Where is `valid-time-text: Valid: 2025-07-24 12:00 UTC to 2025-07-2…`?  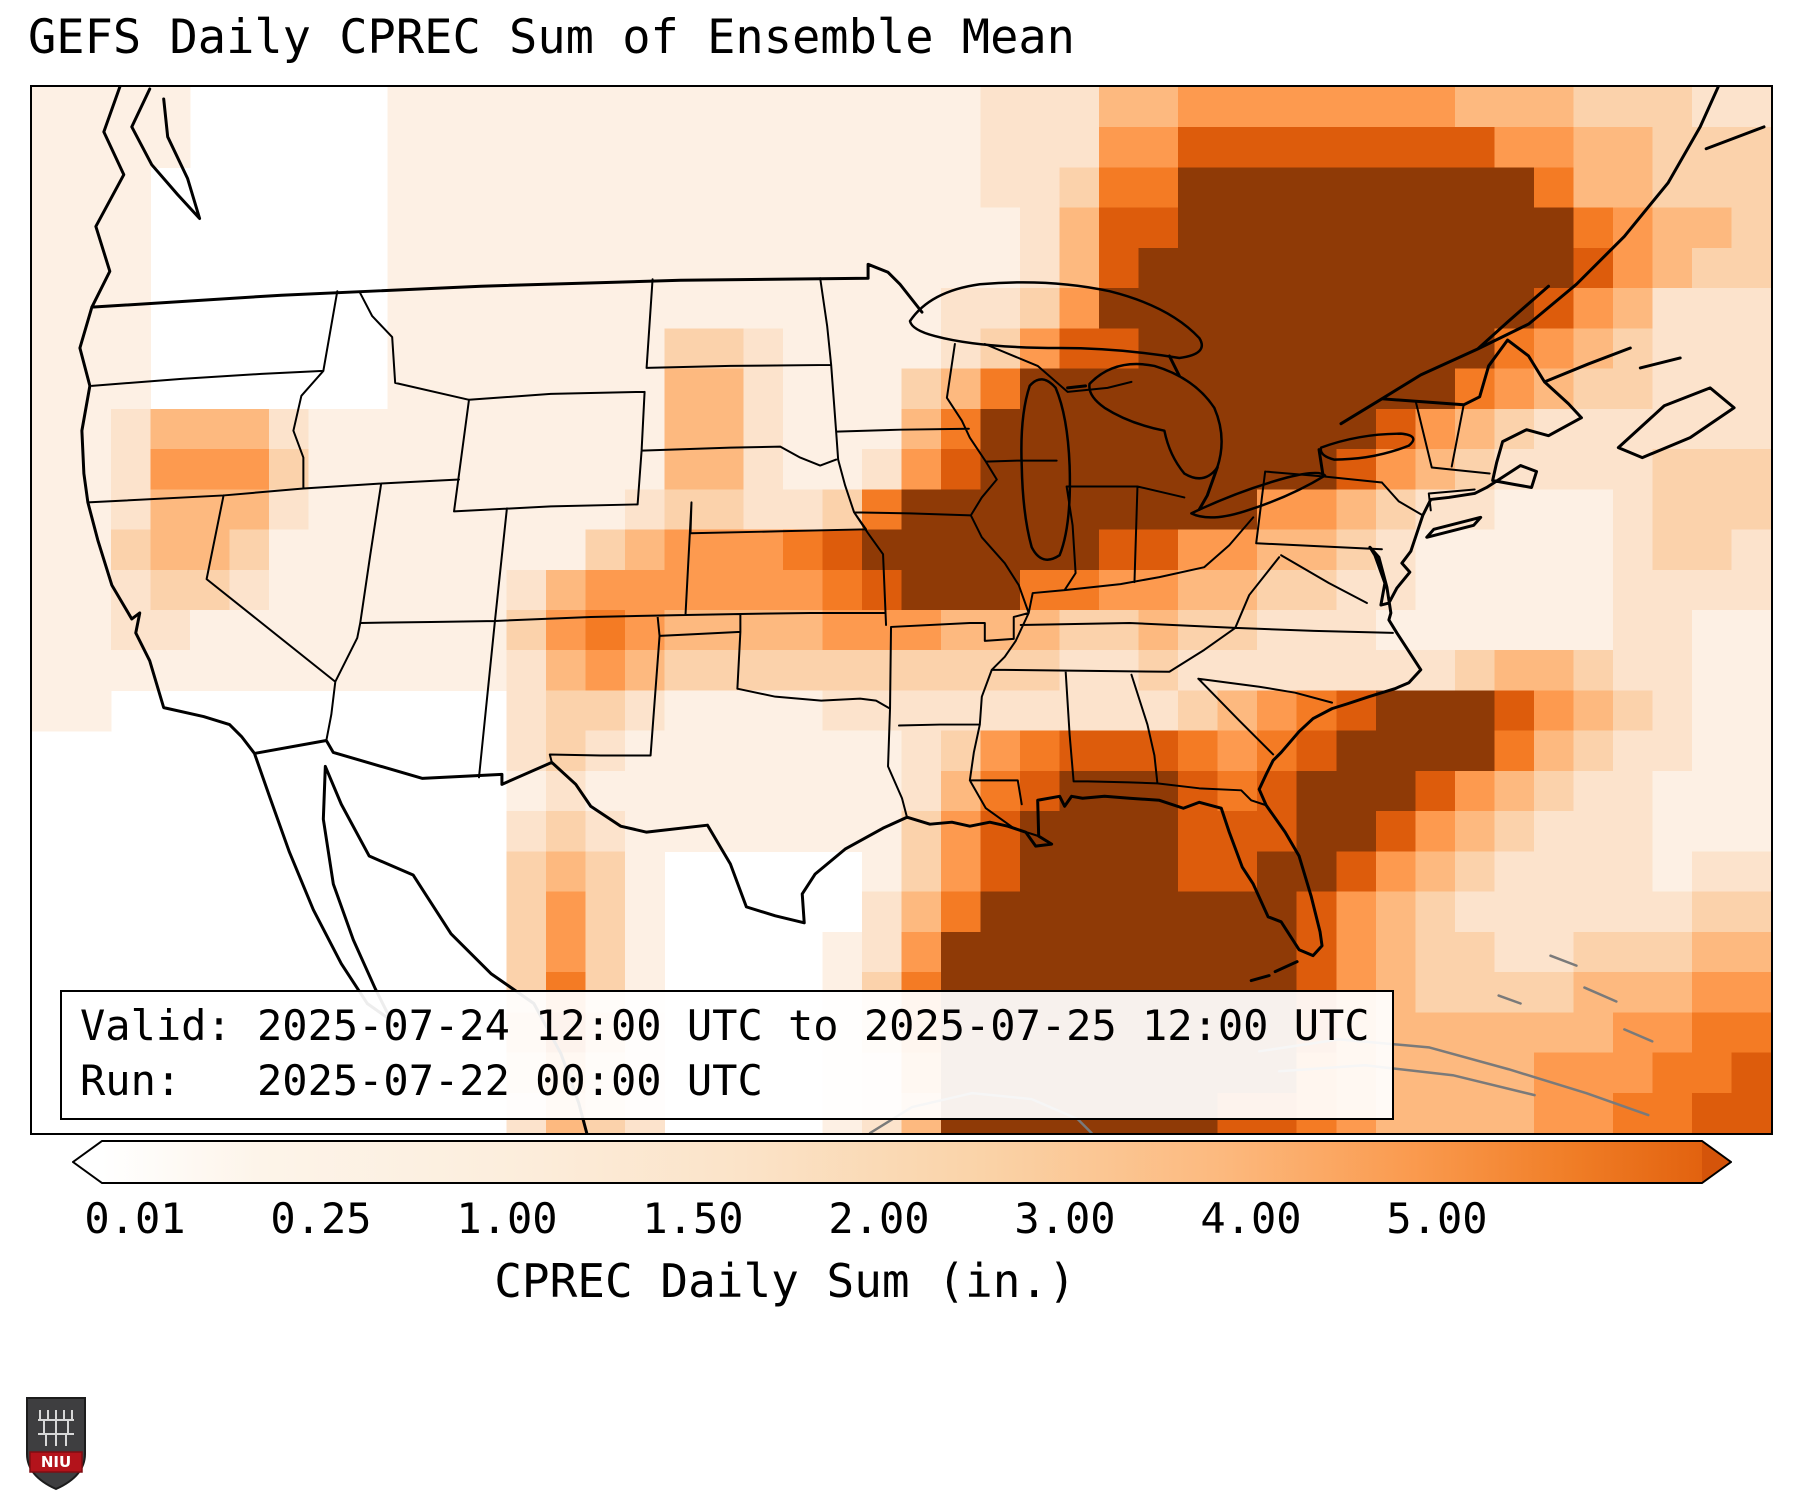
valid-time-text: Valid: 2025-07-24 12:00 UTC to 2025-07-2… is located at coordinates (725, 1025).